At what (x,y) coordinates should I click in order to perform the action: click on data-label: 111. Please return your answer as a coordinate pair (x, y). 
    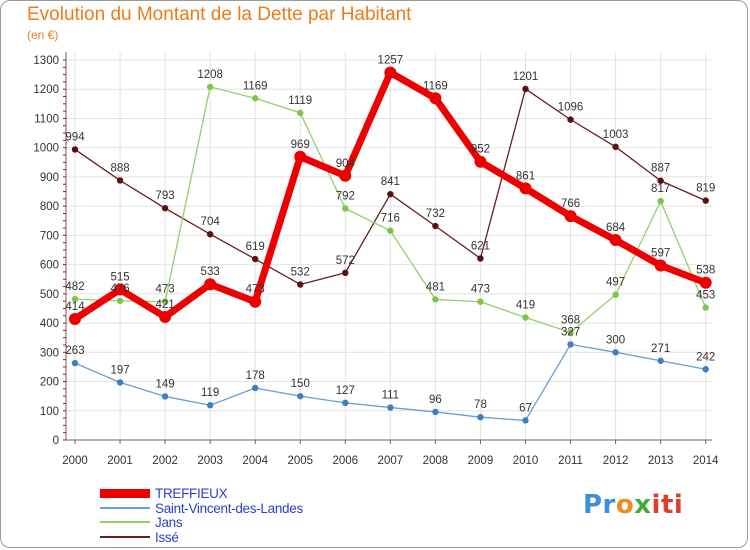
    Looking at the image, I should click on (390, 396).